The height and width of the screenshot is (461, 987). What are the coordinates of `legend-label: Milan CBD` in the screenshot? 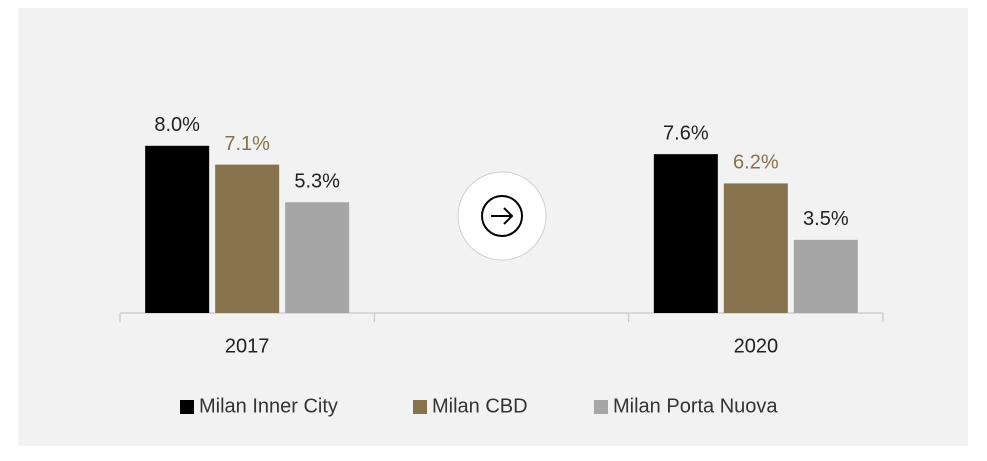 It's located at (480, 406).